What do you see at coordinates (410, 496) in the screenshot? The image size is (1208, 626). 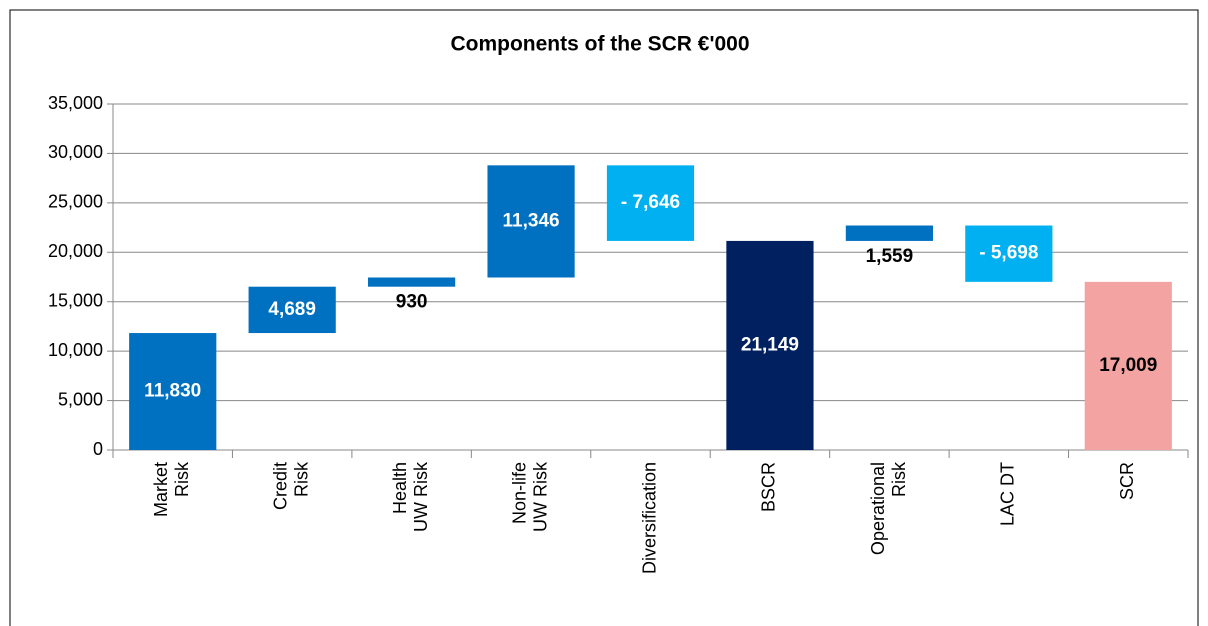 I see `x-tick-label: HealthUW Risk` at bounding box center [410, 496].